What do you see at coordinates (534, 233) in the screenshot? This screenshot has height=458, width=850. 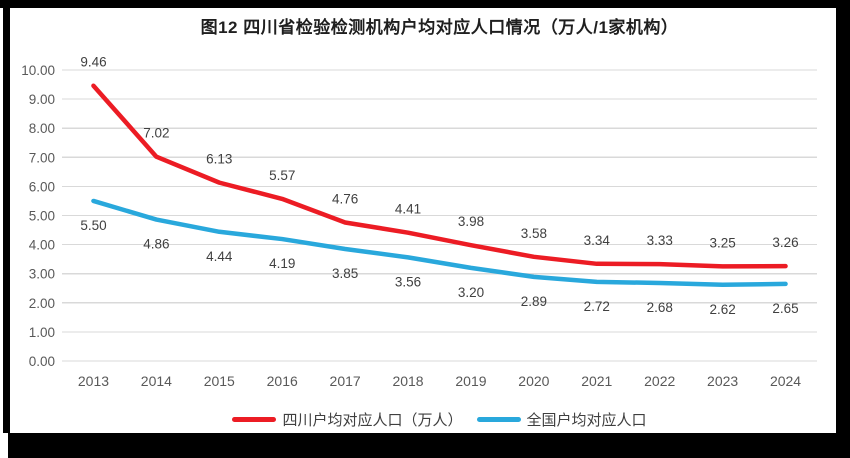 I see `data-label-series-0: 3.58` at bounding box center [534, 233].